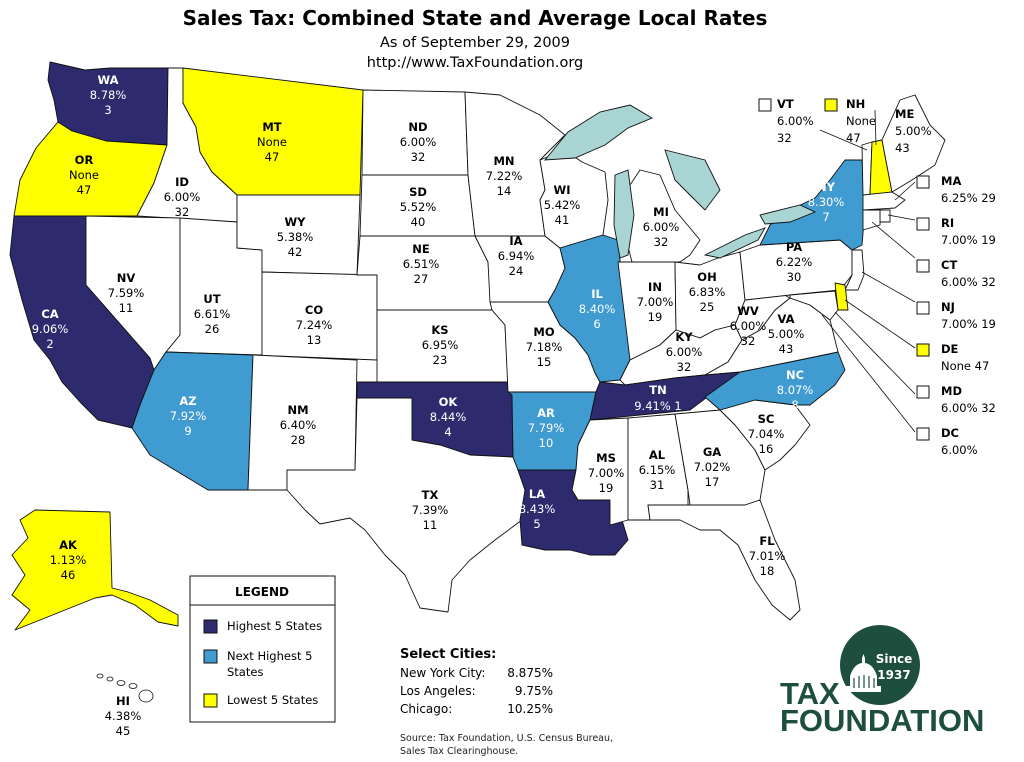 Image resolution: width=1024 pixels, height=762 pixels. What do you see at coordinates (515, 241) in the screenshot?
I see `state-abbr: IA` at bounding box center [515, 241].